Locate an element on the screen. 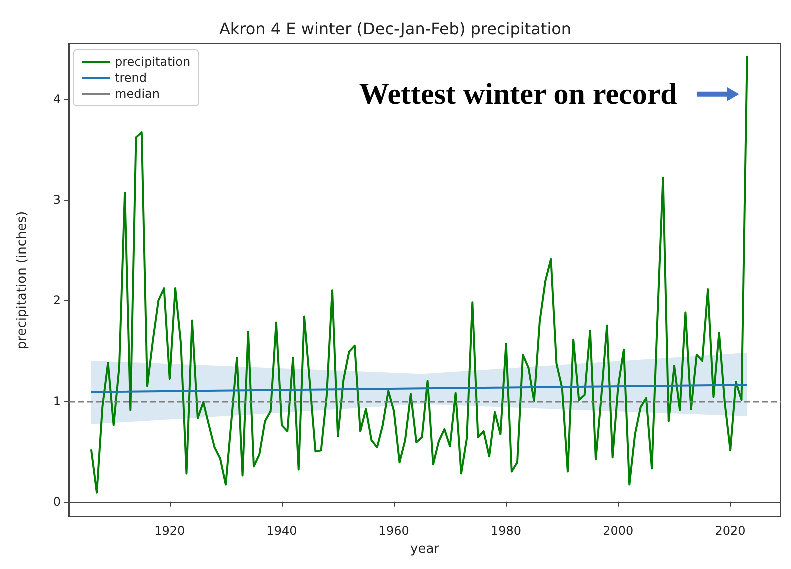  x-tick-label: 1940 is located at coordinates (282, 531).